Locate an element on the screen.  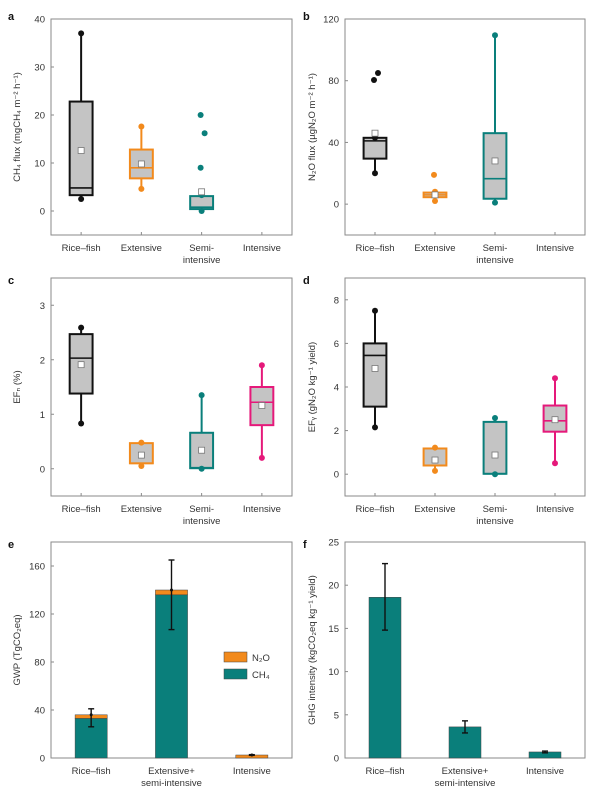
x-tick-label: semi-intensive is located at coordinates (171, 783).